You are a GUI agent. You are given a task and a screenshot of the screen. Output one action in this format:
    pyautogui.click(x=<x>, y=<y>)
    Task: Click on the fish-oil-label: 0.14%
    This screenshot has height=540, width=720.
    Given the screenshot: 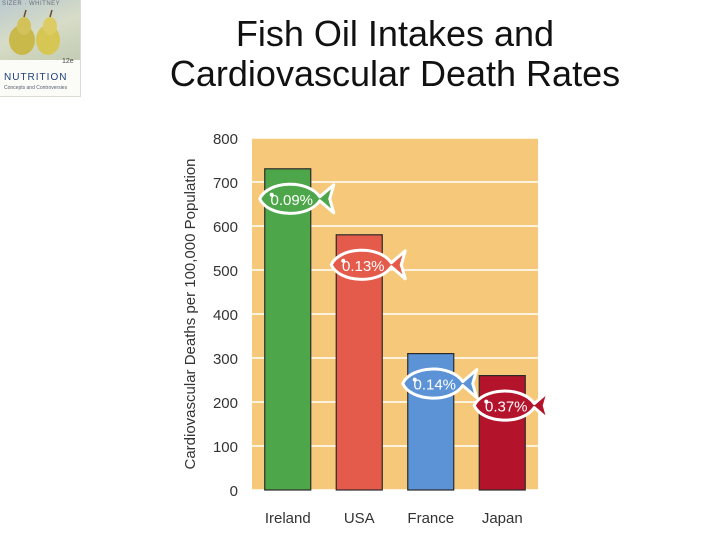 What is the action you would take?
    pyautogui.click(x=434, y=385)
    